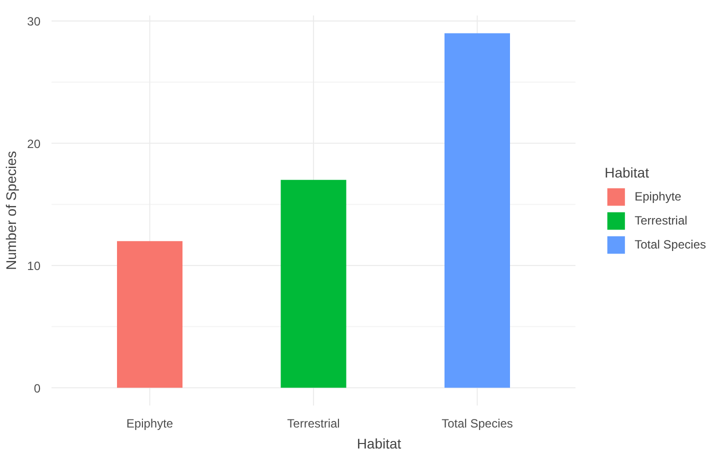 The width and height of the screenshot is (720, 474). What do you see at coordinates (661, 221) in the screenshot?
I see `legend-label: Terrestrial` at bounding box center [661, 221].